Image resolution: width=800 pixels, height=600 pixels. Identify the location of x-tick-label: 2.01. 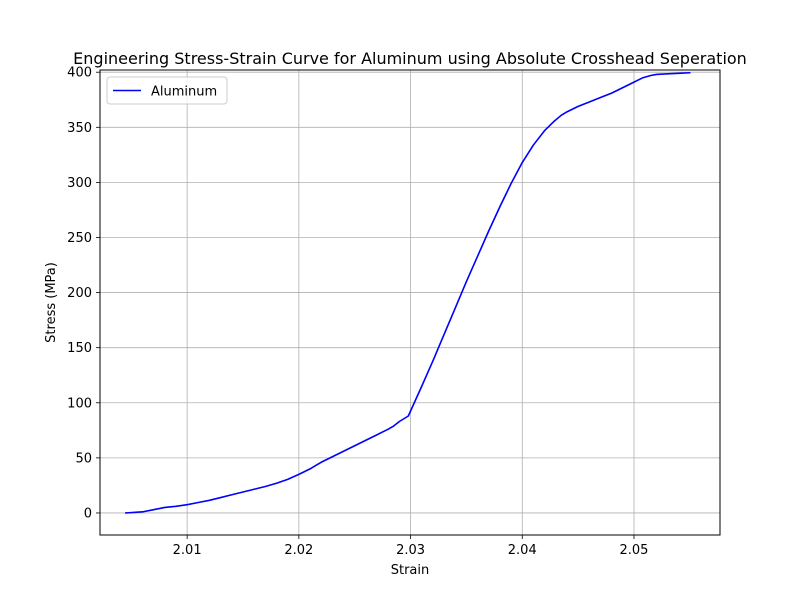
(187, 550).